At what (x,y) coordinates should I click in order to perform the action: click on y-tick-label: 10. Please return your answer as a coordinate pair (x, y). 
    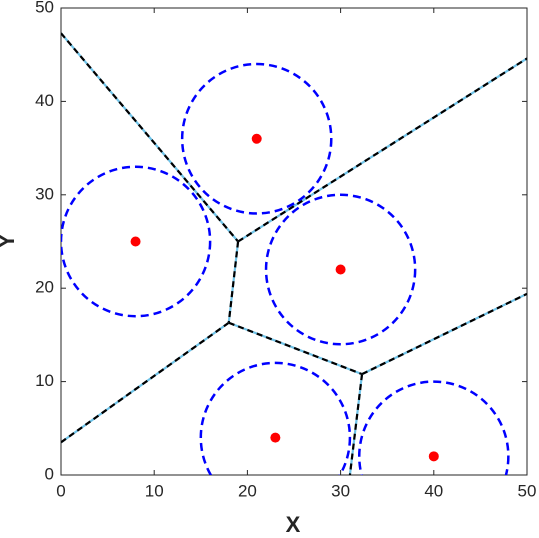
    Looking at the image, I should click on (44, 380).